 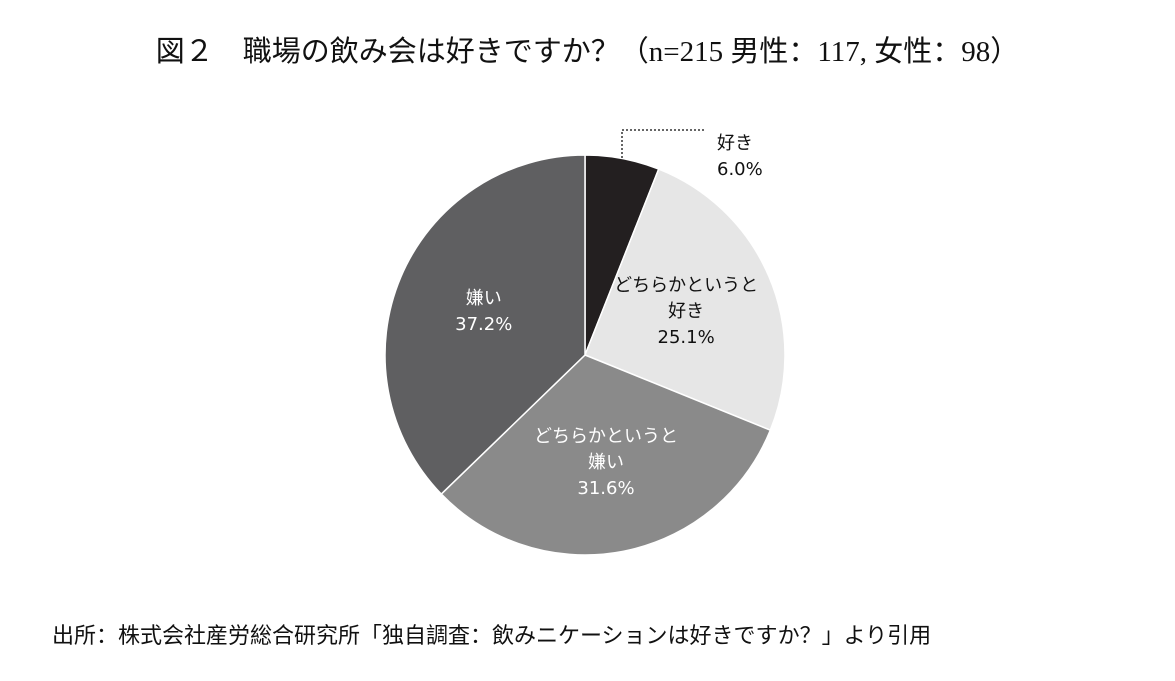 I want to click on chart-title: 図２ 職場の飲み会は好きですか？（n=215 男性：117, 女性：98）, so click(x=587, y=52).